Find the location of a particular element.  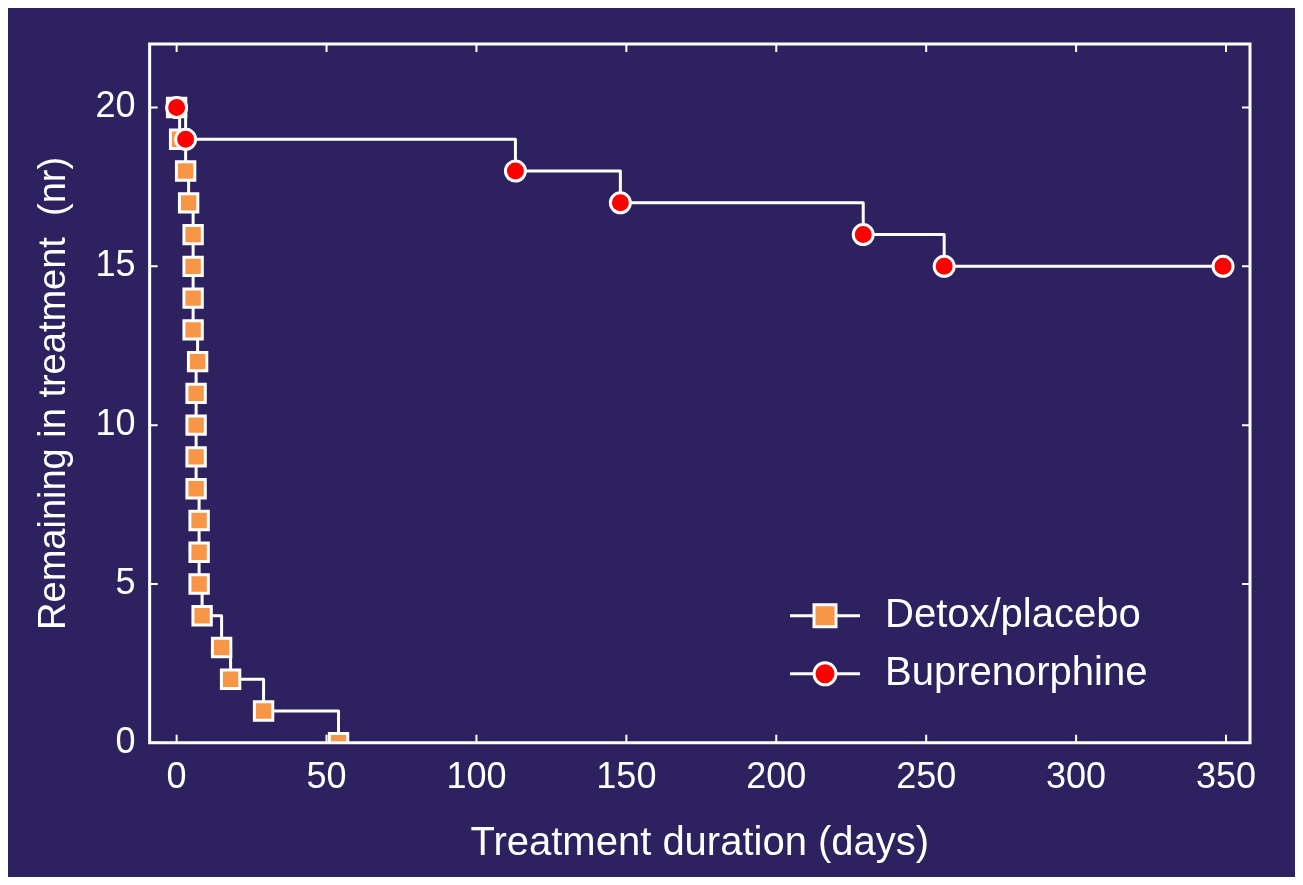

legend-label: Buprenorphine is located at coordinates (1016, 670).